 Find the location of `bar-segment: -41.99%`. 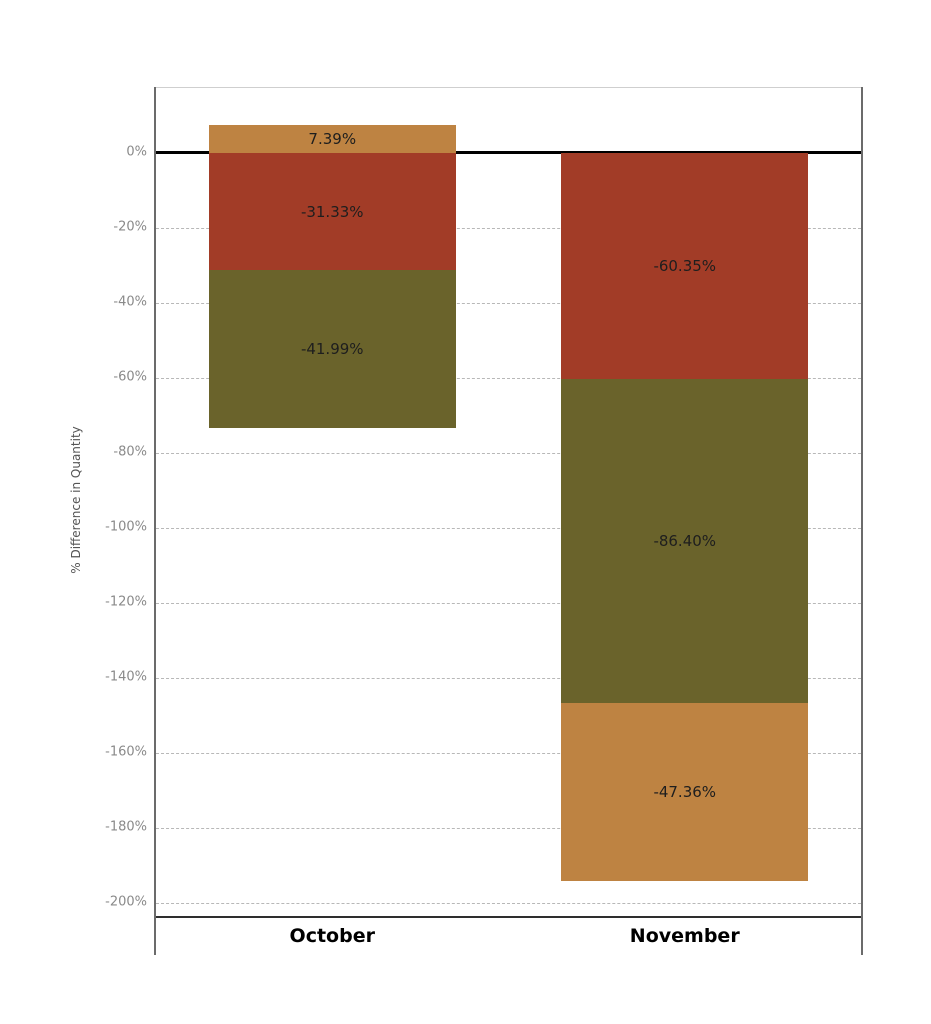

bar-segment: -41.99% is located at coordinates (332, 349).